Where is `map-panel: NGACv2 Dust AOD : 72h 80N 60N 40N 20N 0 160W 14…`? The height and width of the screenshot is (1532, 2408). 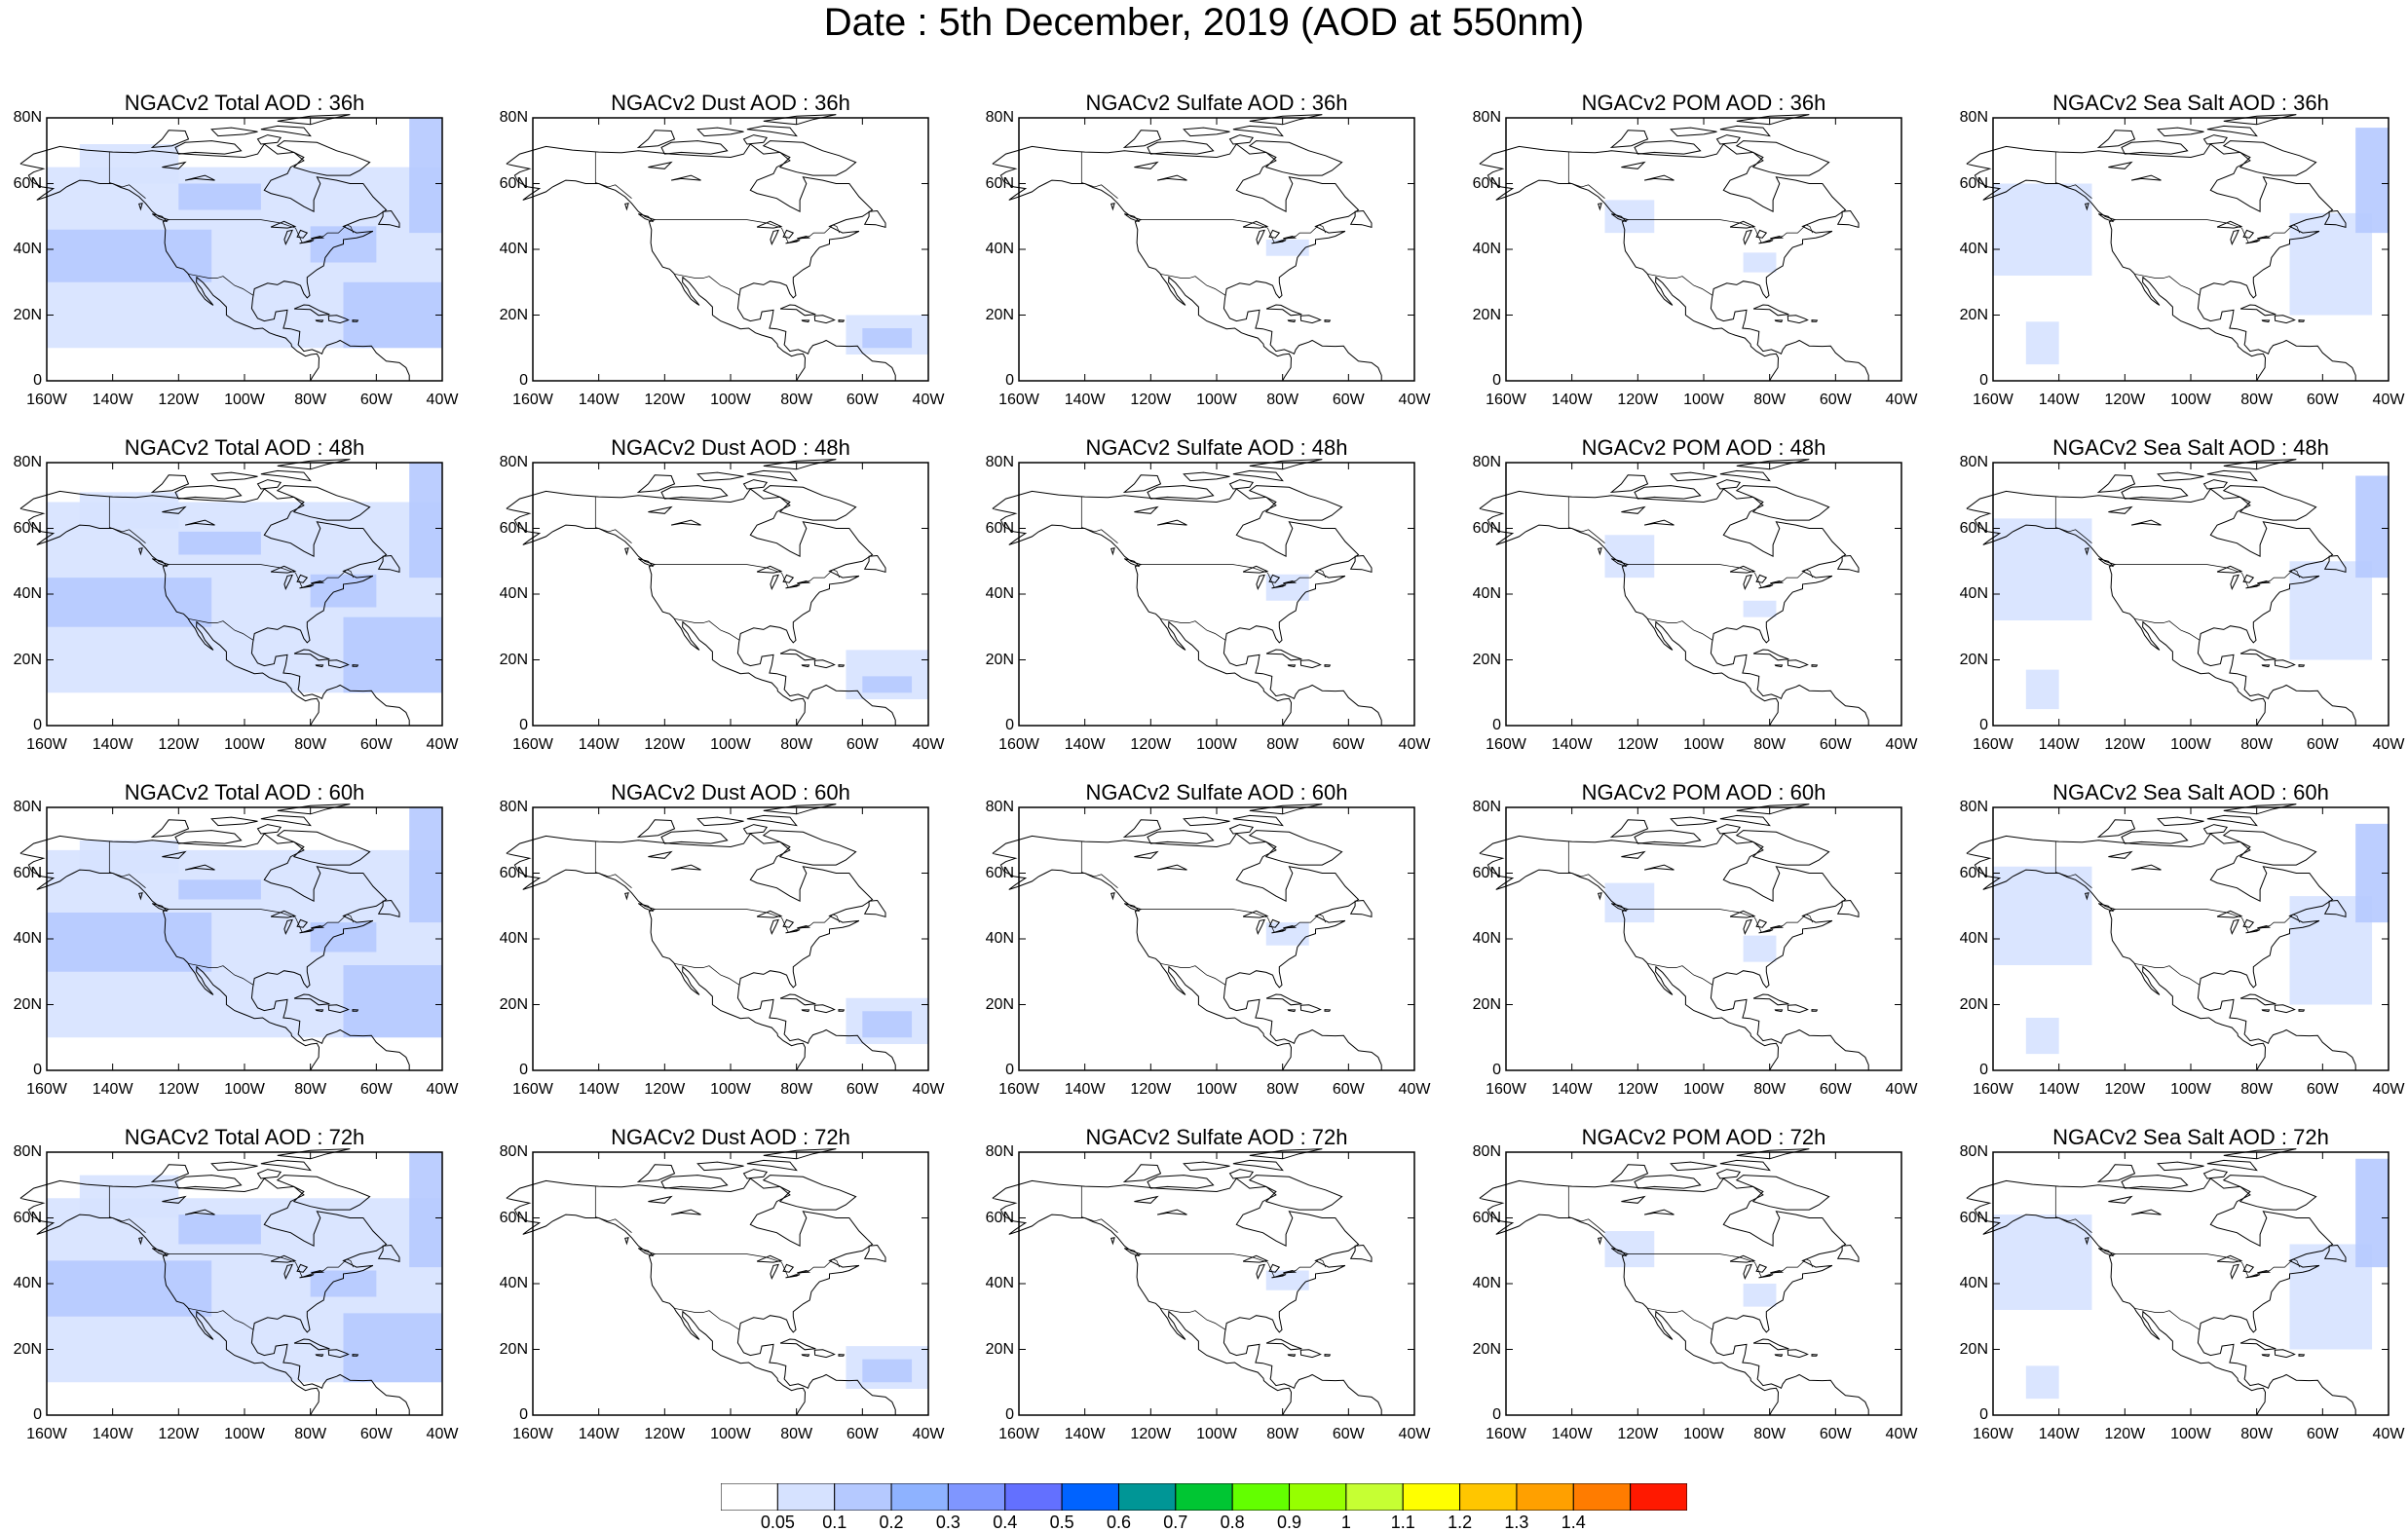
map-panel: NGACv2 Dust AOD : 72h 80N 60N 40N 20N 0 160W 14… is located at coordinates (722, 1285).